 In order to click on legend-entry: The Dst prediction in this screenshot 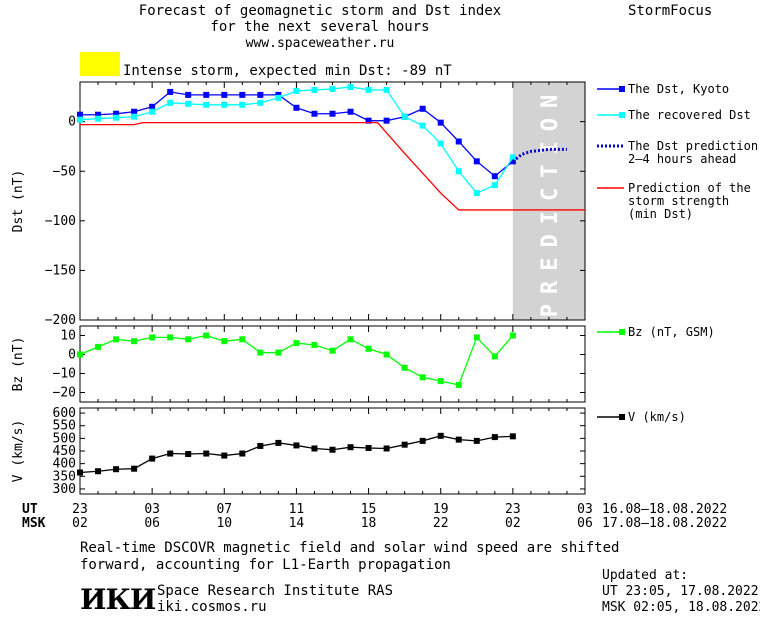, I will do `click(693, 146)`.